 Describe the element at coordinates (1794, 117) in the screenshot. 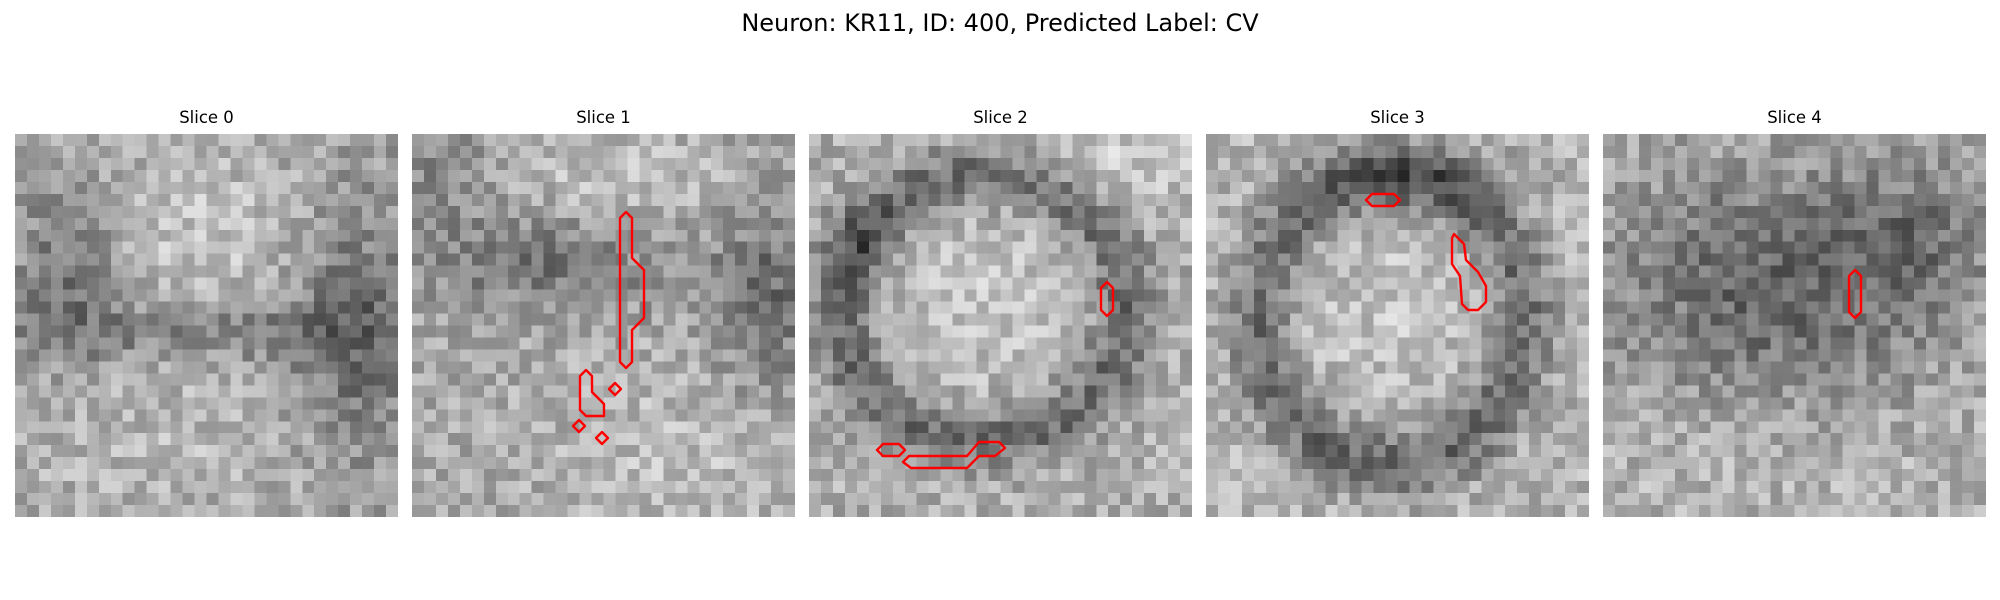

I see `slice-title-4: Slice 4` at that location.